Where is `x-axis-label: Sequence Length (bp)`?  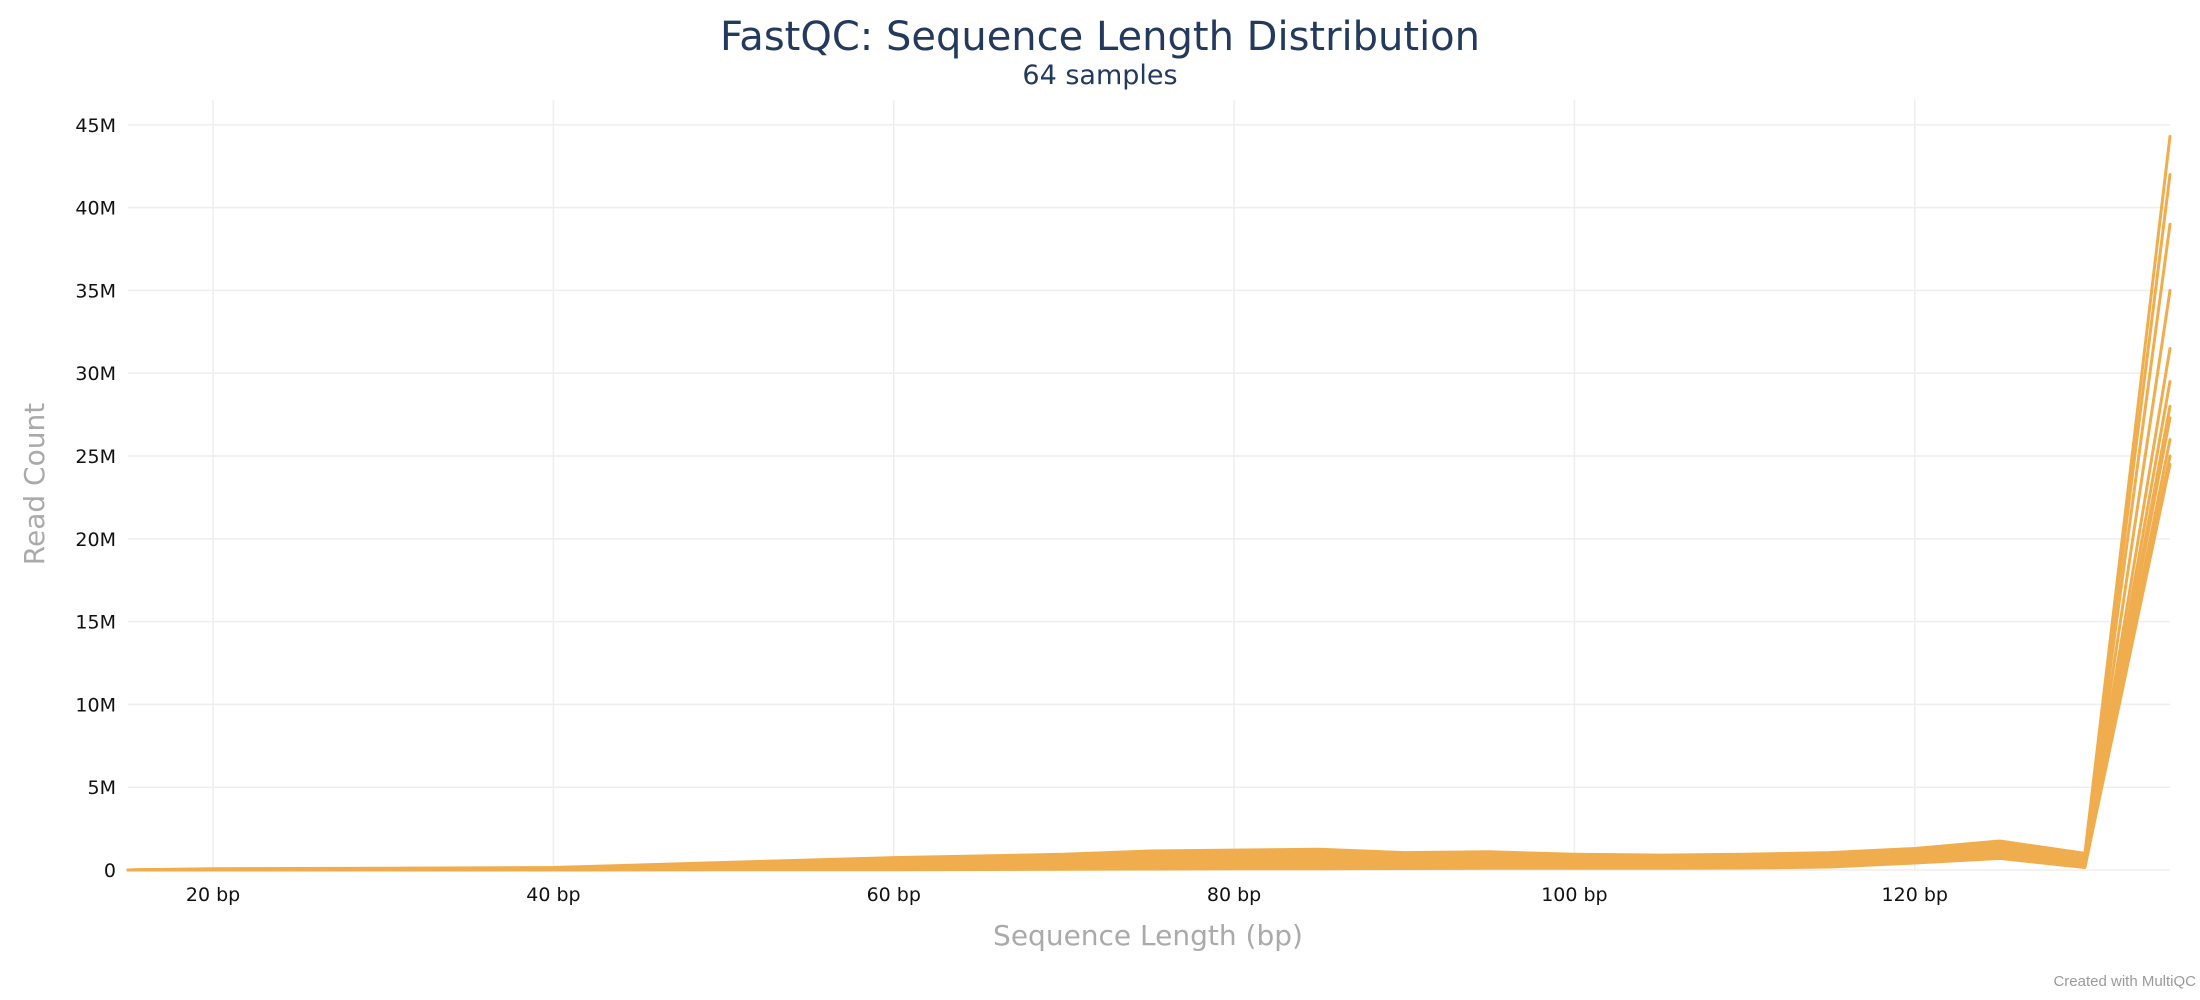
x-axis-label: Sequence Length (bp) is located at coordinates (1148, 935).